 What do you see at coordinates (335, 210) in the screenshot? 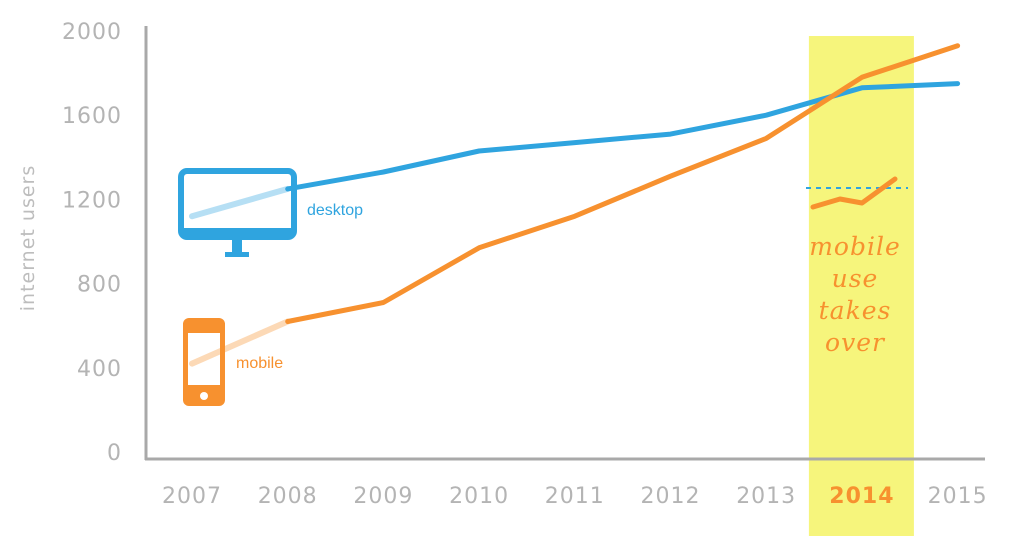
I see `legend-label-desktop: desktop` at bounding box center [335, 210].